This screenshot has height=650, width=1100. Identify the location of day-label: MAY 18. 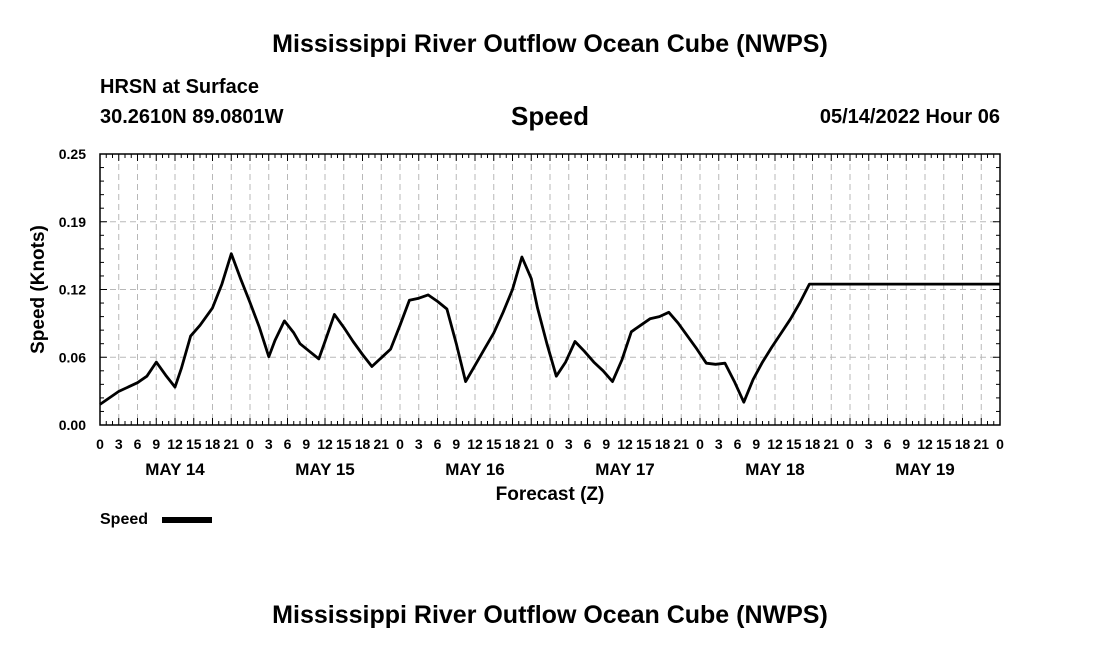
(775, 469).